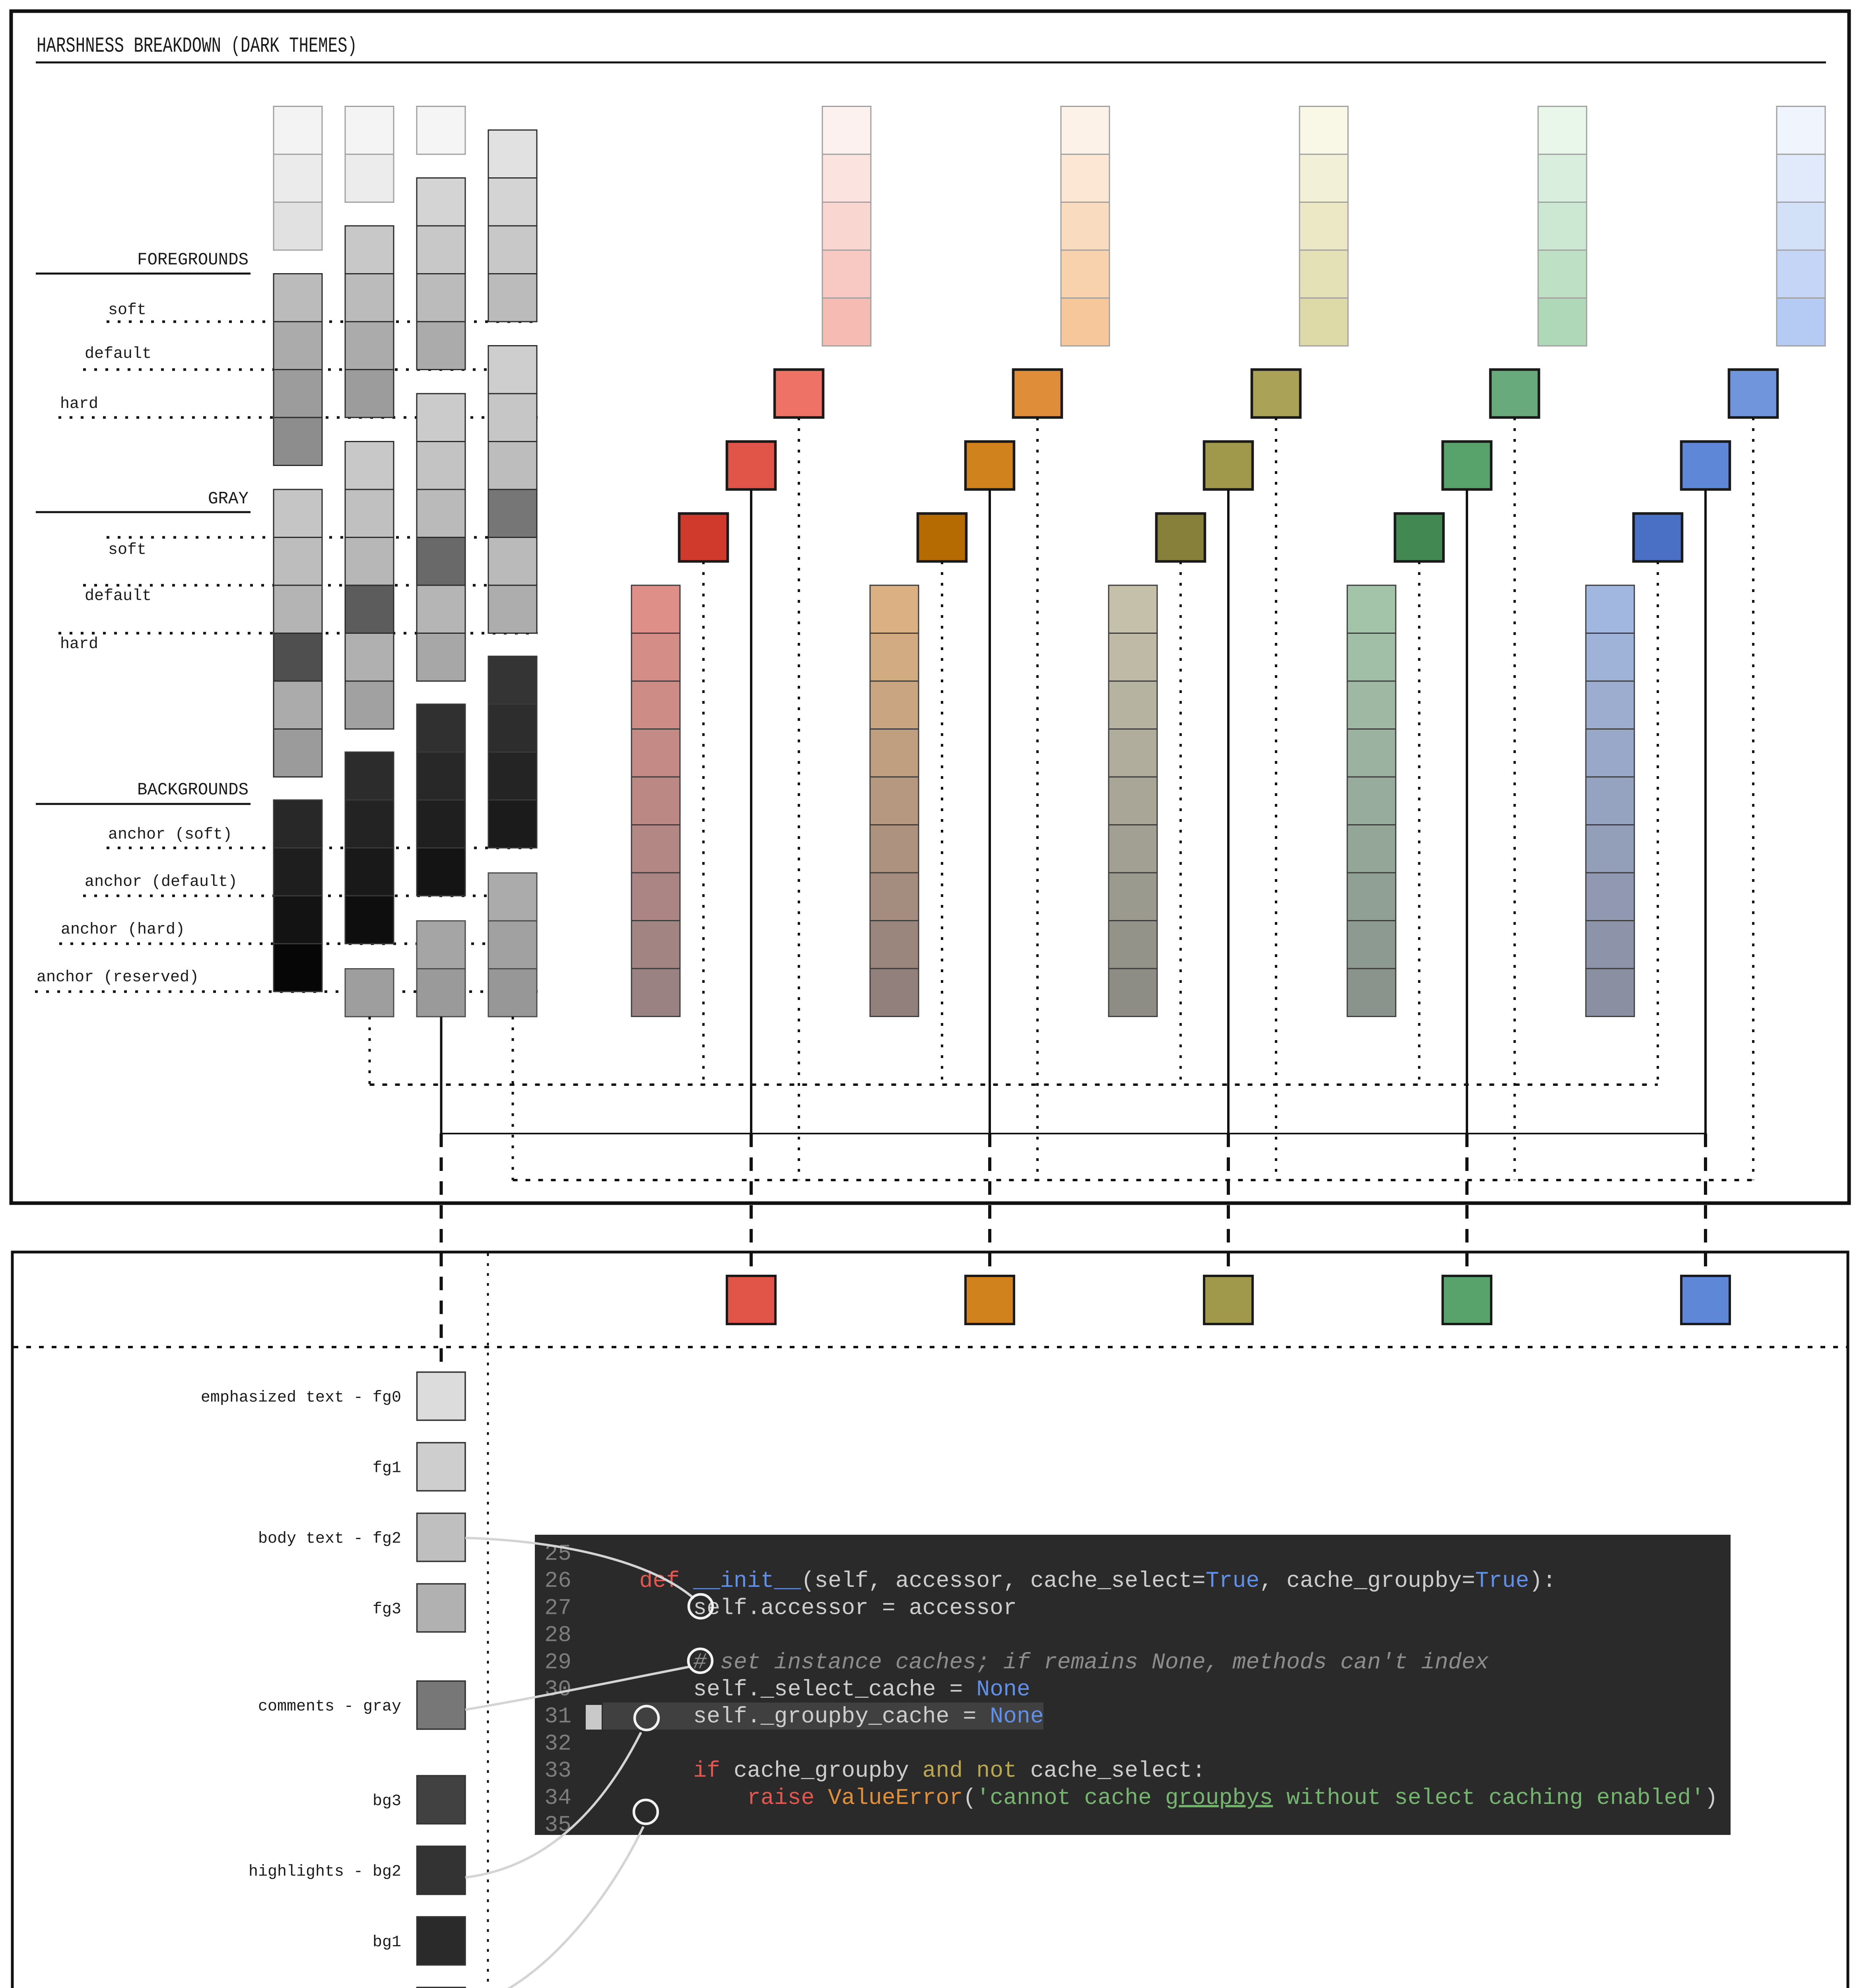  Describe the element at coordinates (329, 1539) in the screenshot. I see `svg-text: body text - fg2` at that location.